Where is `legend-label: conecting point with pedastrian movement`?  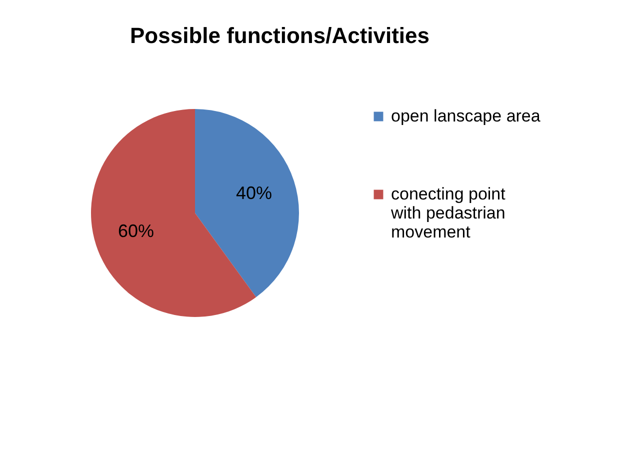
legend-label: conecting point with pedastrian movement is located at coordinates (448, 213).